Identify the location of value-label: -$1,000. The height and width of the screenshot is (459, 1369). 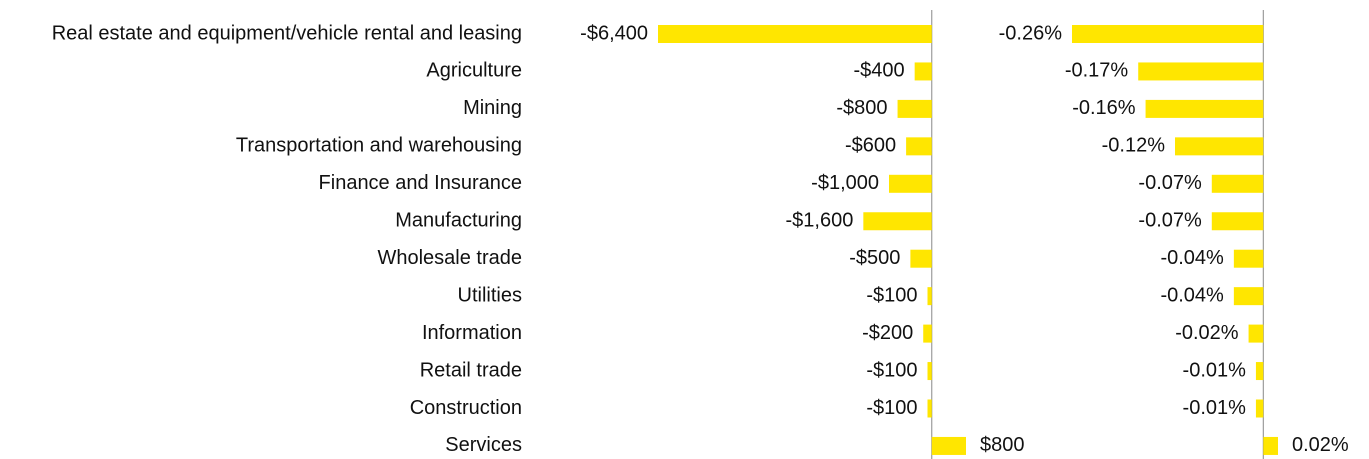
(845, 183).